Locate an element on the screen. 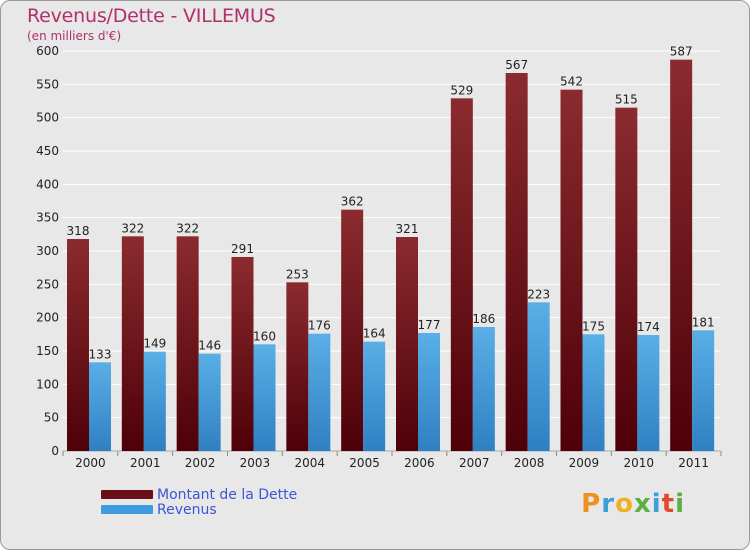 The height and width of the screenshot is (550, 750). x-tick-label: 2007 is located at coordinates (474, 463).